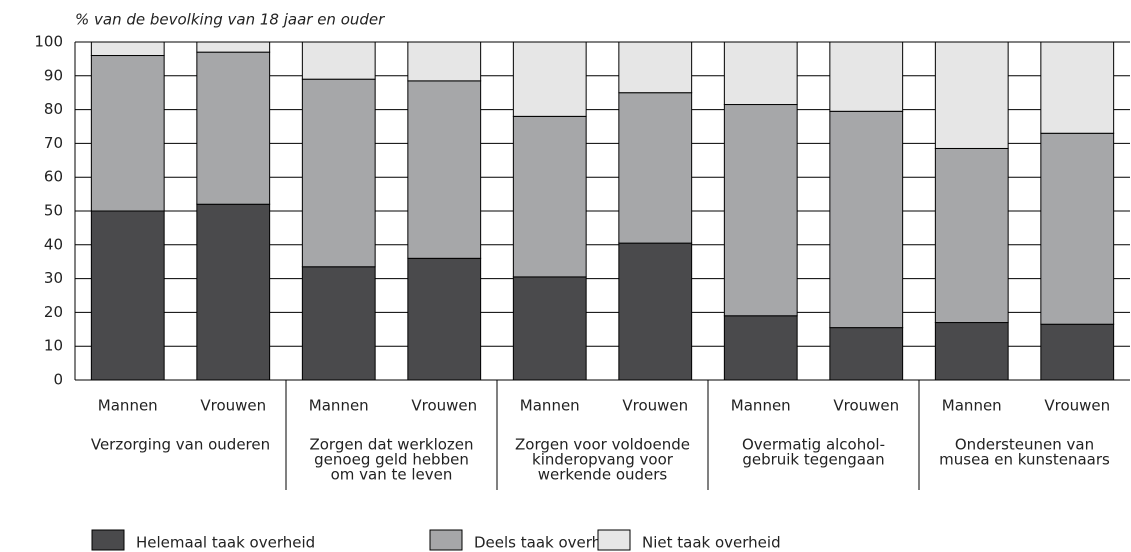 The width and height of the screenshot is (1131, 552). Describe the element at coordinates (1024, 460) in the screenshot. I see `group-label: musea en kunstenaars` at that location.